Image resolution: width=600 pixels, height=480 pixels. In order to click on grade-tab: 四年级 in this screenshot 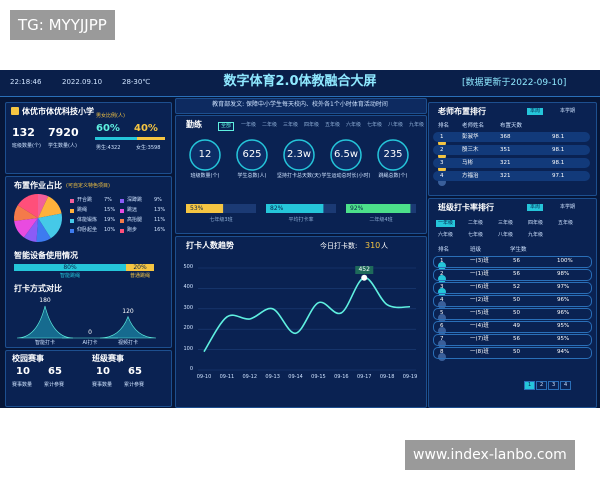, I will do `click(536, 223)`.